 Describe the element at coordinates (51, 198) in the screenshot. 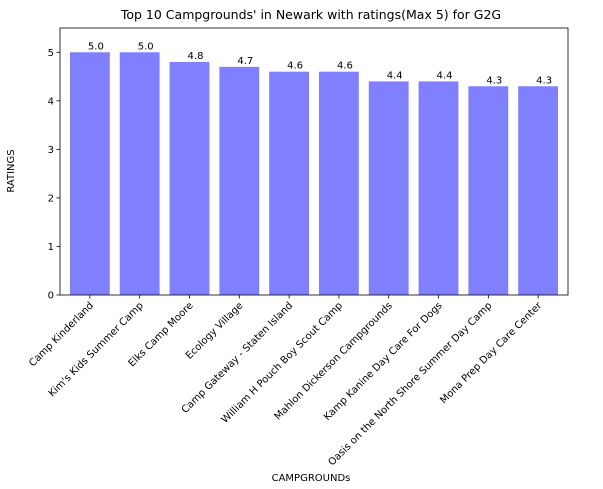

I see `y-tick-label-2: 2` at that location.